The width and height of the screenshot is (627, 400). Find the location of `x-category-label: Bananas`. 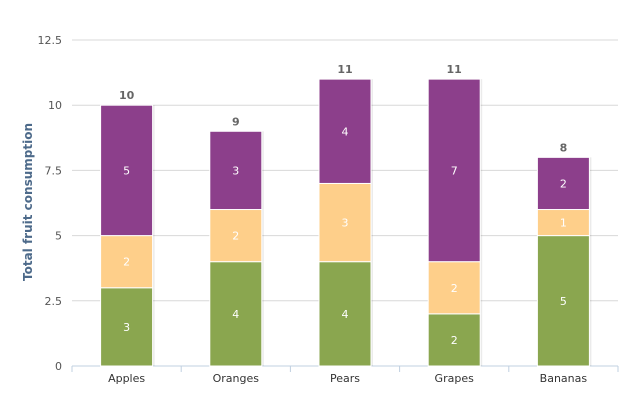

x-category-label: Bananas is located at coordinates (564, 378).